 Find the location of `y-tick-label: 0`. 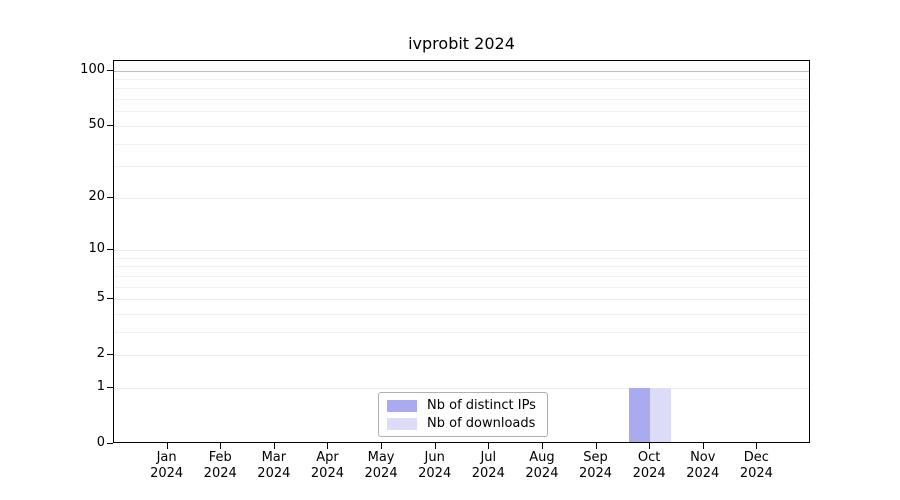

y-tick-label: 0 is located at coordinates (100, 442).